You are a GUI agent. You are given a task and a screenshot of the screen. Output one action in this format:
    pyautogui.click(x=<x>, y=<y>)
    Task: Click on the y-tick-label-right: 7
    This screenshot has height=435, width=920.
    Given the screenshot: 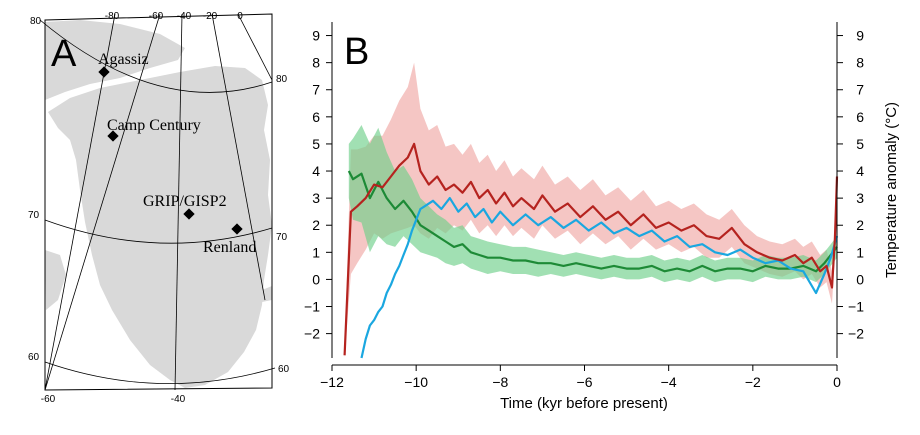 What is the action you would take?
    pyautogui.click(x=860, y=90)
    